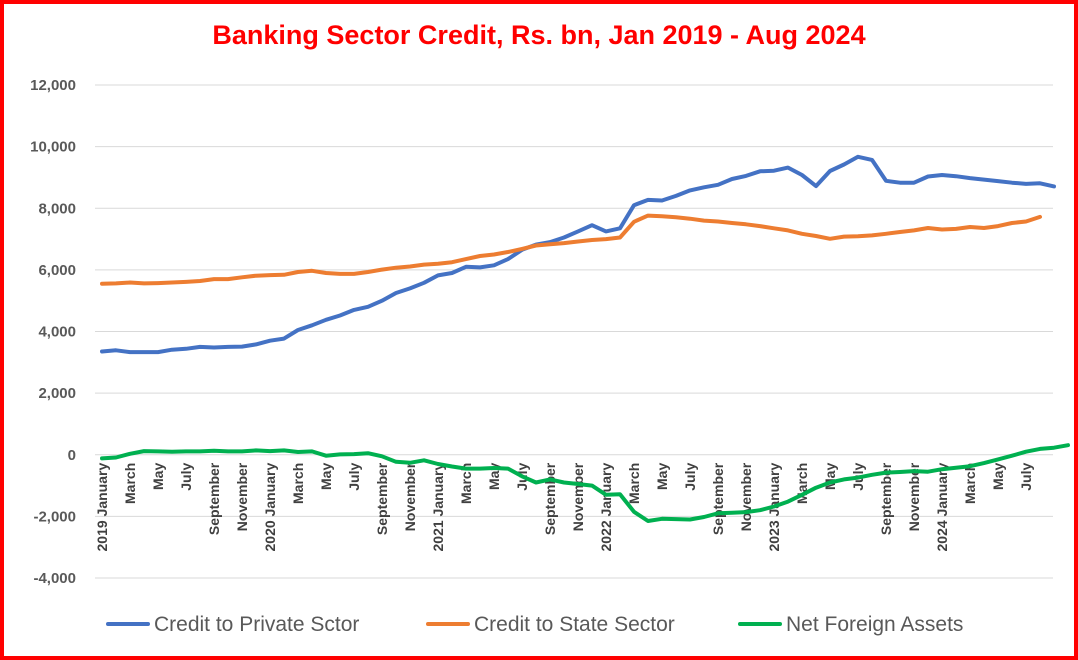  Describe the element at coordinates (606, 507) in the screenshot. I see `x-tick-label: 2022 January` at that location.